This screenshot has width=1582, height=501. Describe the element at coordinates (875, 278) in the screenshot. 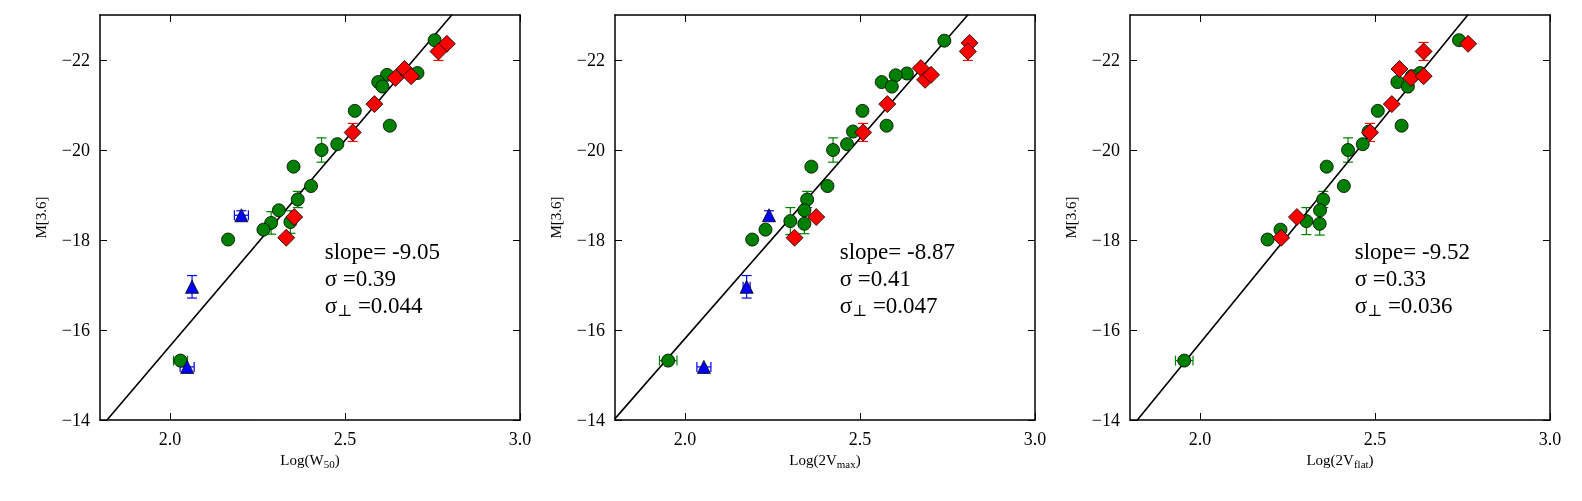

I see `annotation: σ =0.41` at that location.